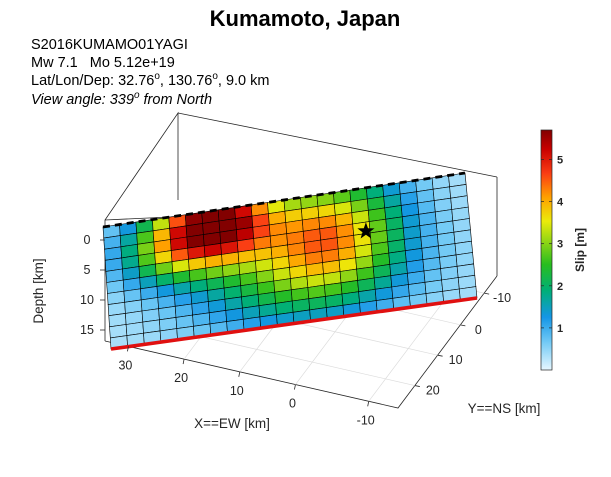  Describe the element at coordinates (305, 18) in the screenshot. I see `chart-title: Kumamoto, Japan` at that location.